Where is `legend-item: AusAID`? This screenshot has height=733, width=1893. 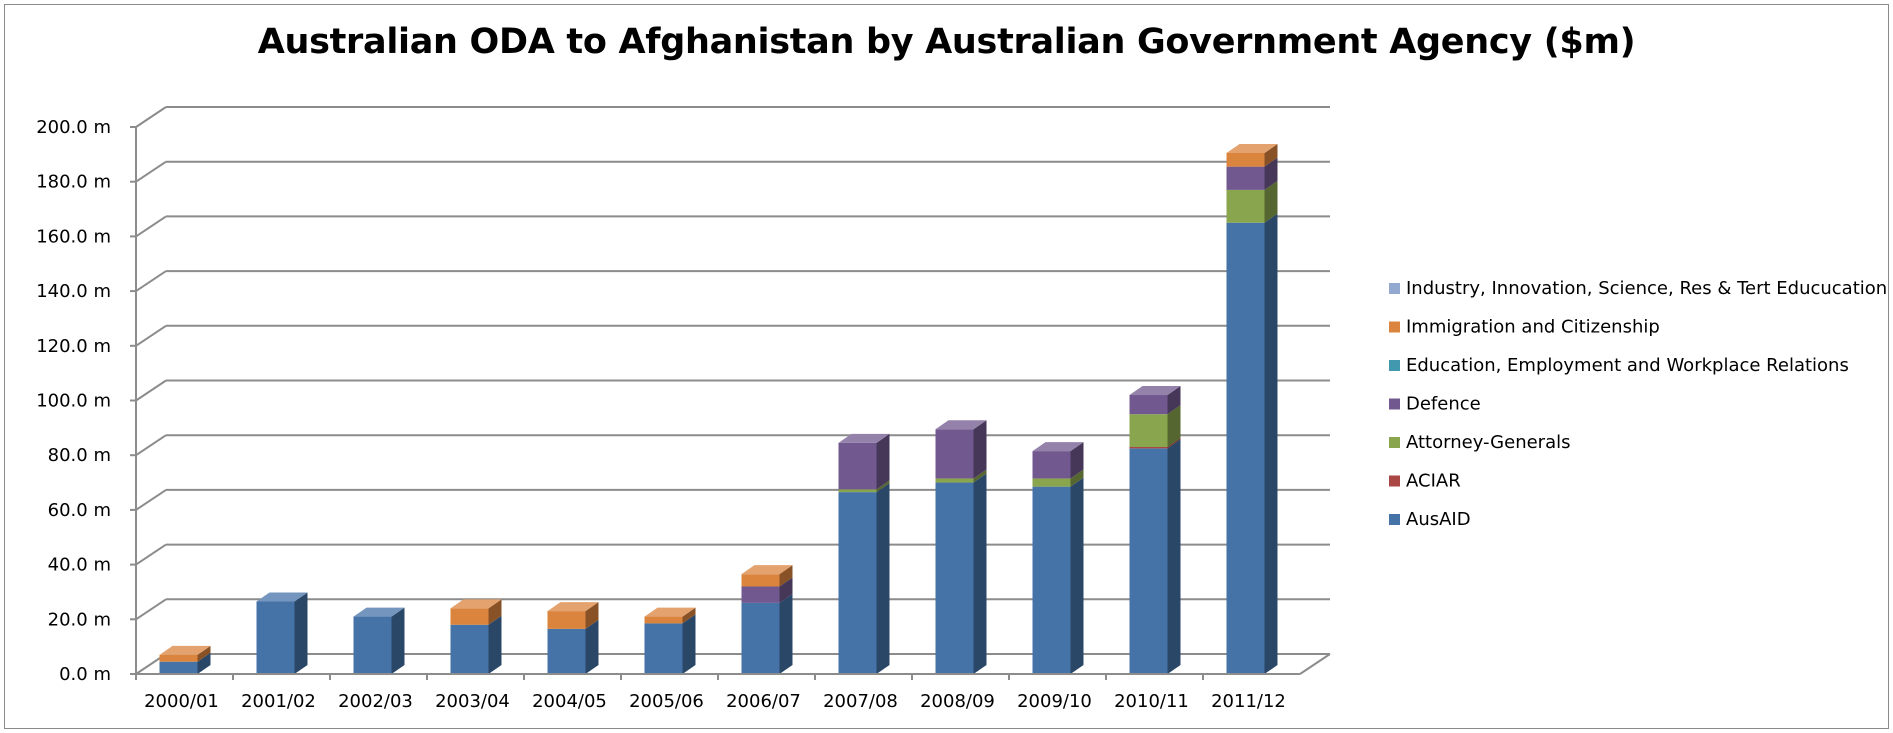 legend-item: AusAID is located at coordinates (1430, 519).